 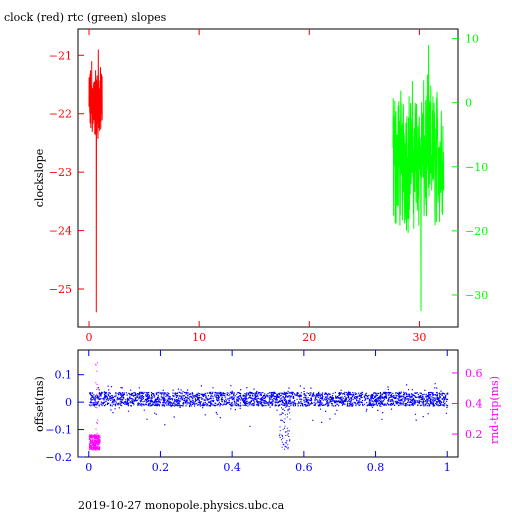 I want to click on offset-y-tick-label: 0.1, so click(x=64, y=375).